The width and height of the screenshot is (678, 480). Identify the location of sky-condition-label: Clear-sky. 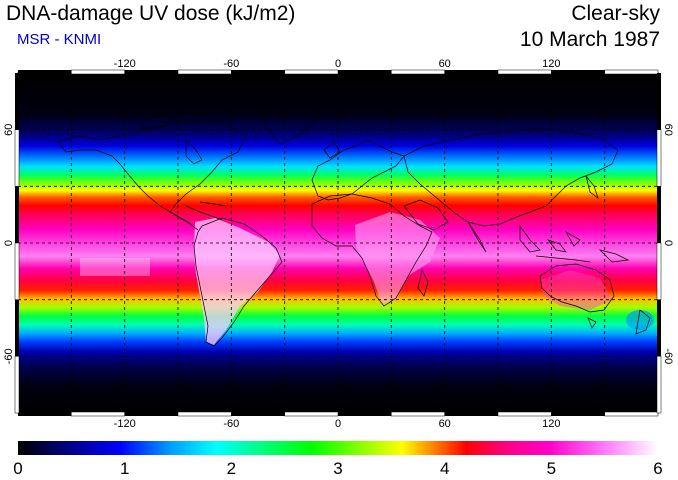
(615, 13).